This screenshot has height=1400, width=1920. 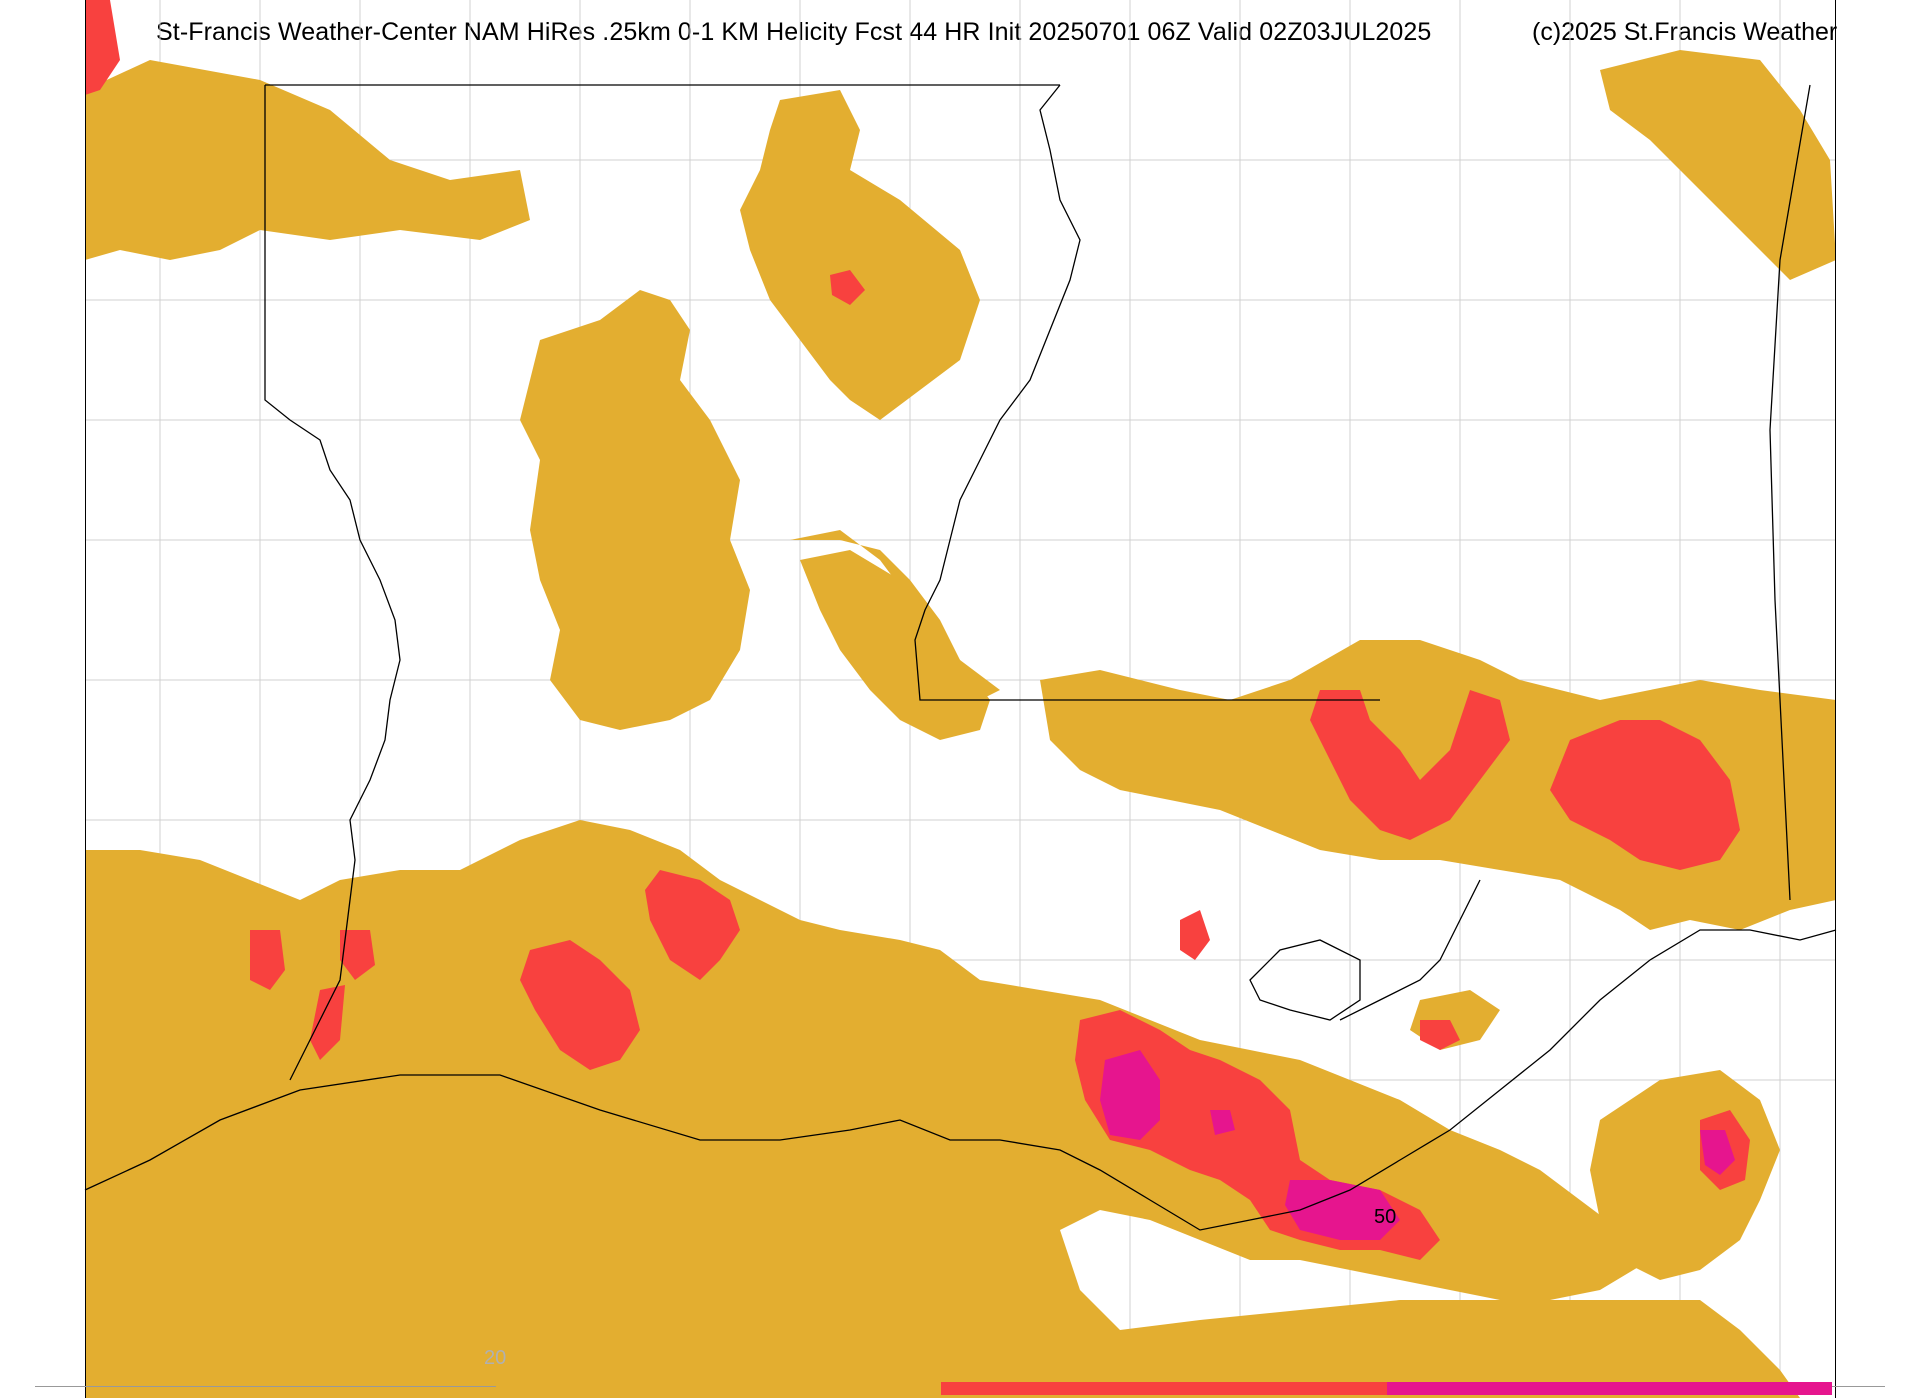 I want to click on contour-label: 50, so click(x=1385, y=1217).